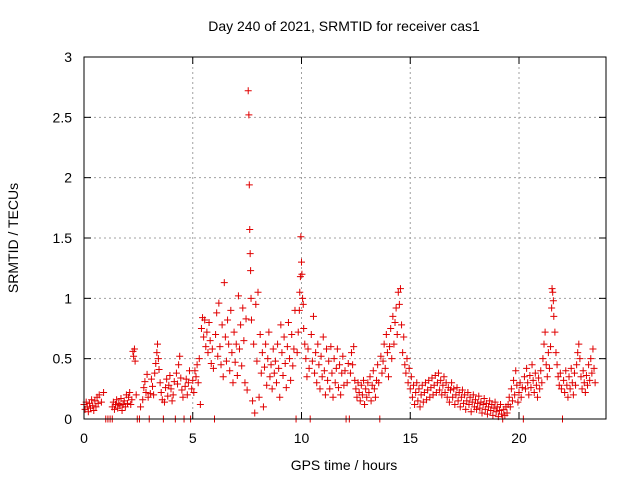  What do you see at coordinates (84, 438) in the screenshot?
I see `x-tick-label: 0` at bounding box center [84, 438].